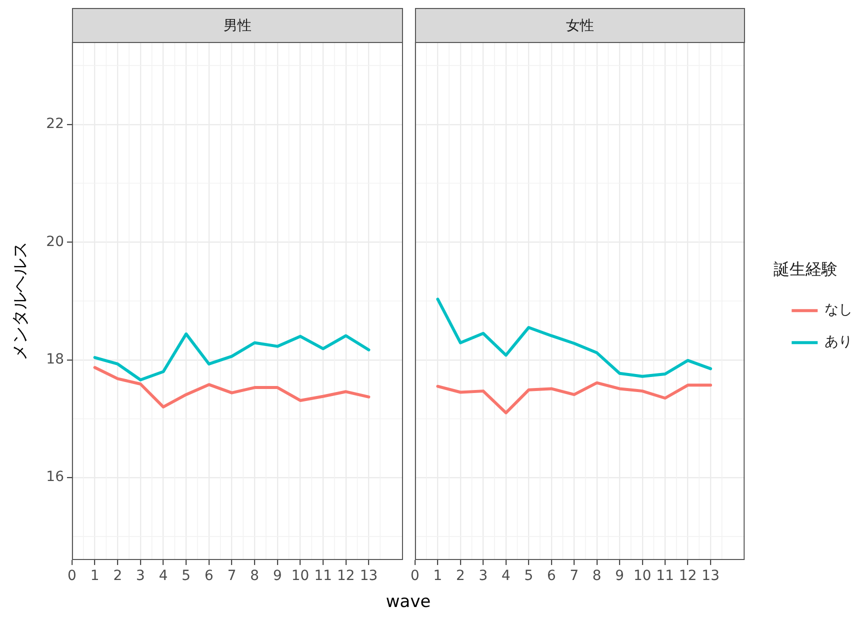  What do you see at coordinates (580, 25) in the screenshot?
I see `chart-title: 女性` at bounding box center [580, 25].